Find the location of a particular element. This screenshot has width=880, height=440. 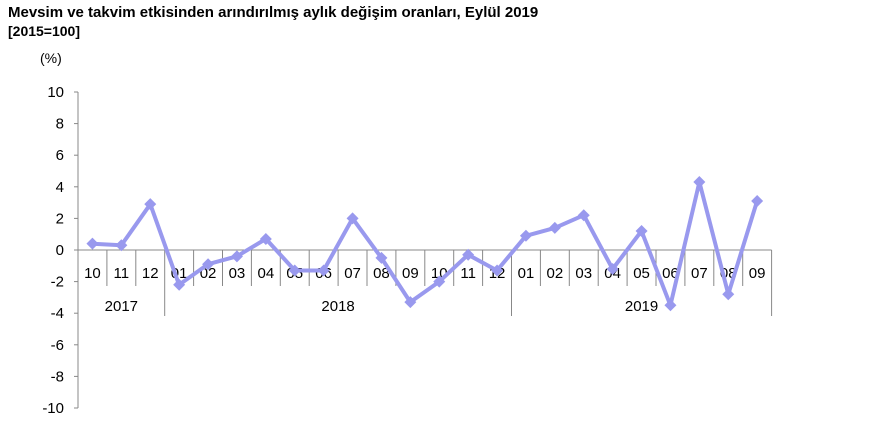

x-tick-label: 01 is located at coordinates (526, 273).